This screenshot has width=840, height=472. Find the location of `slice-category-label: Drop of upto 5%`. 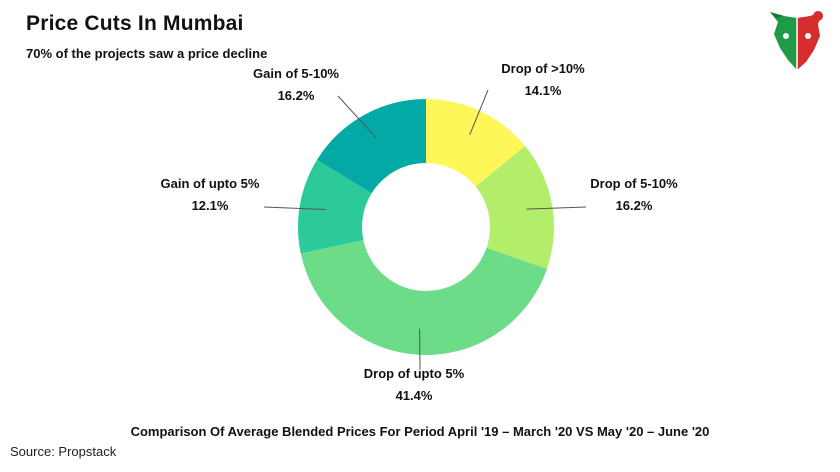

slice-category-label: Drop of upto 5% is located at coordinates (414, 373).